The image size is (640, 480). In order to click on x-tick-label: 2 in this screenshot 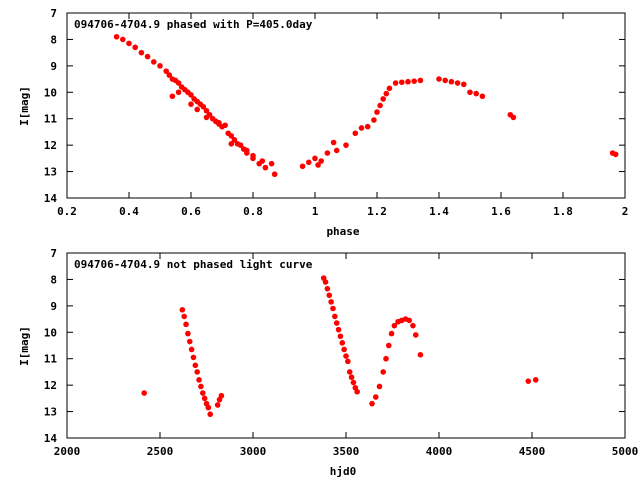, I will do `click(625, 211)`.